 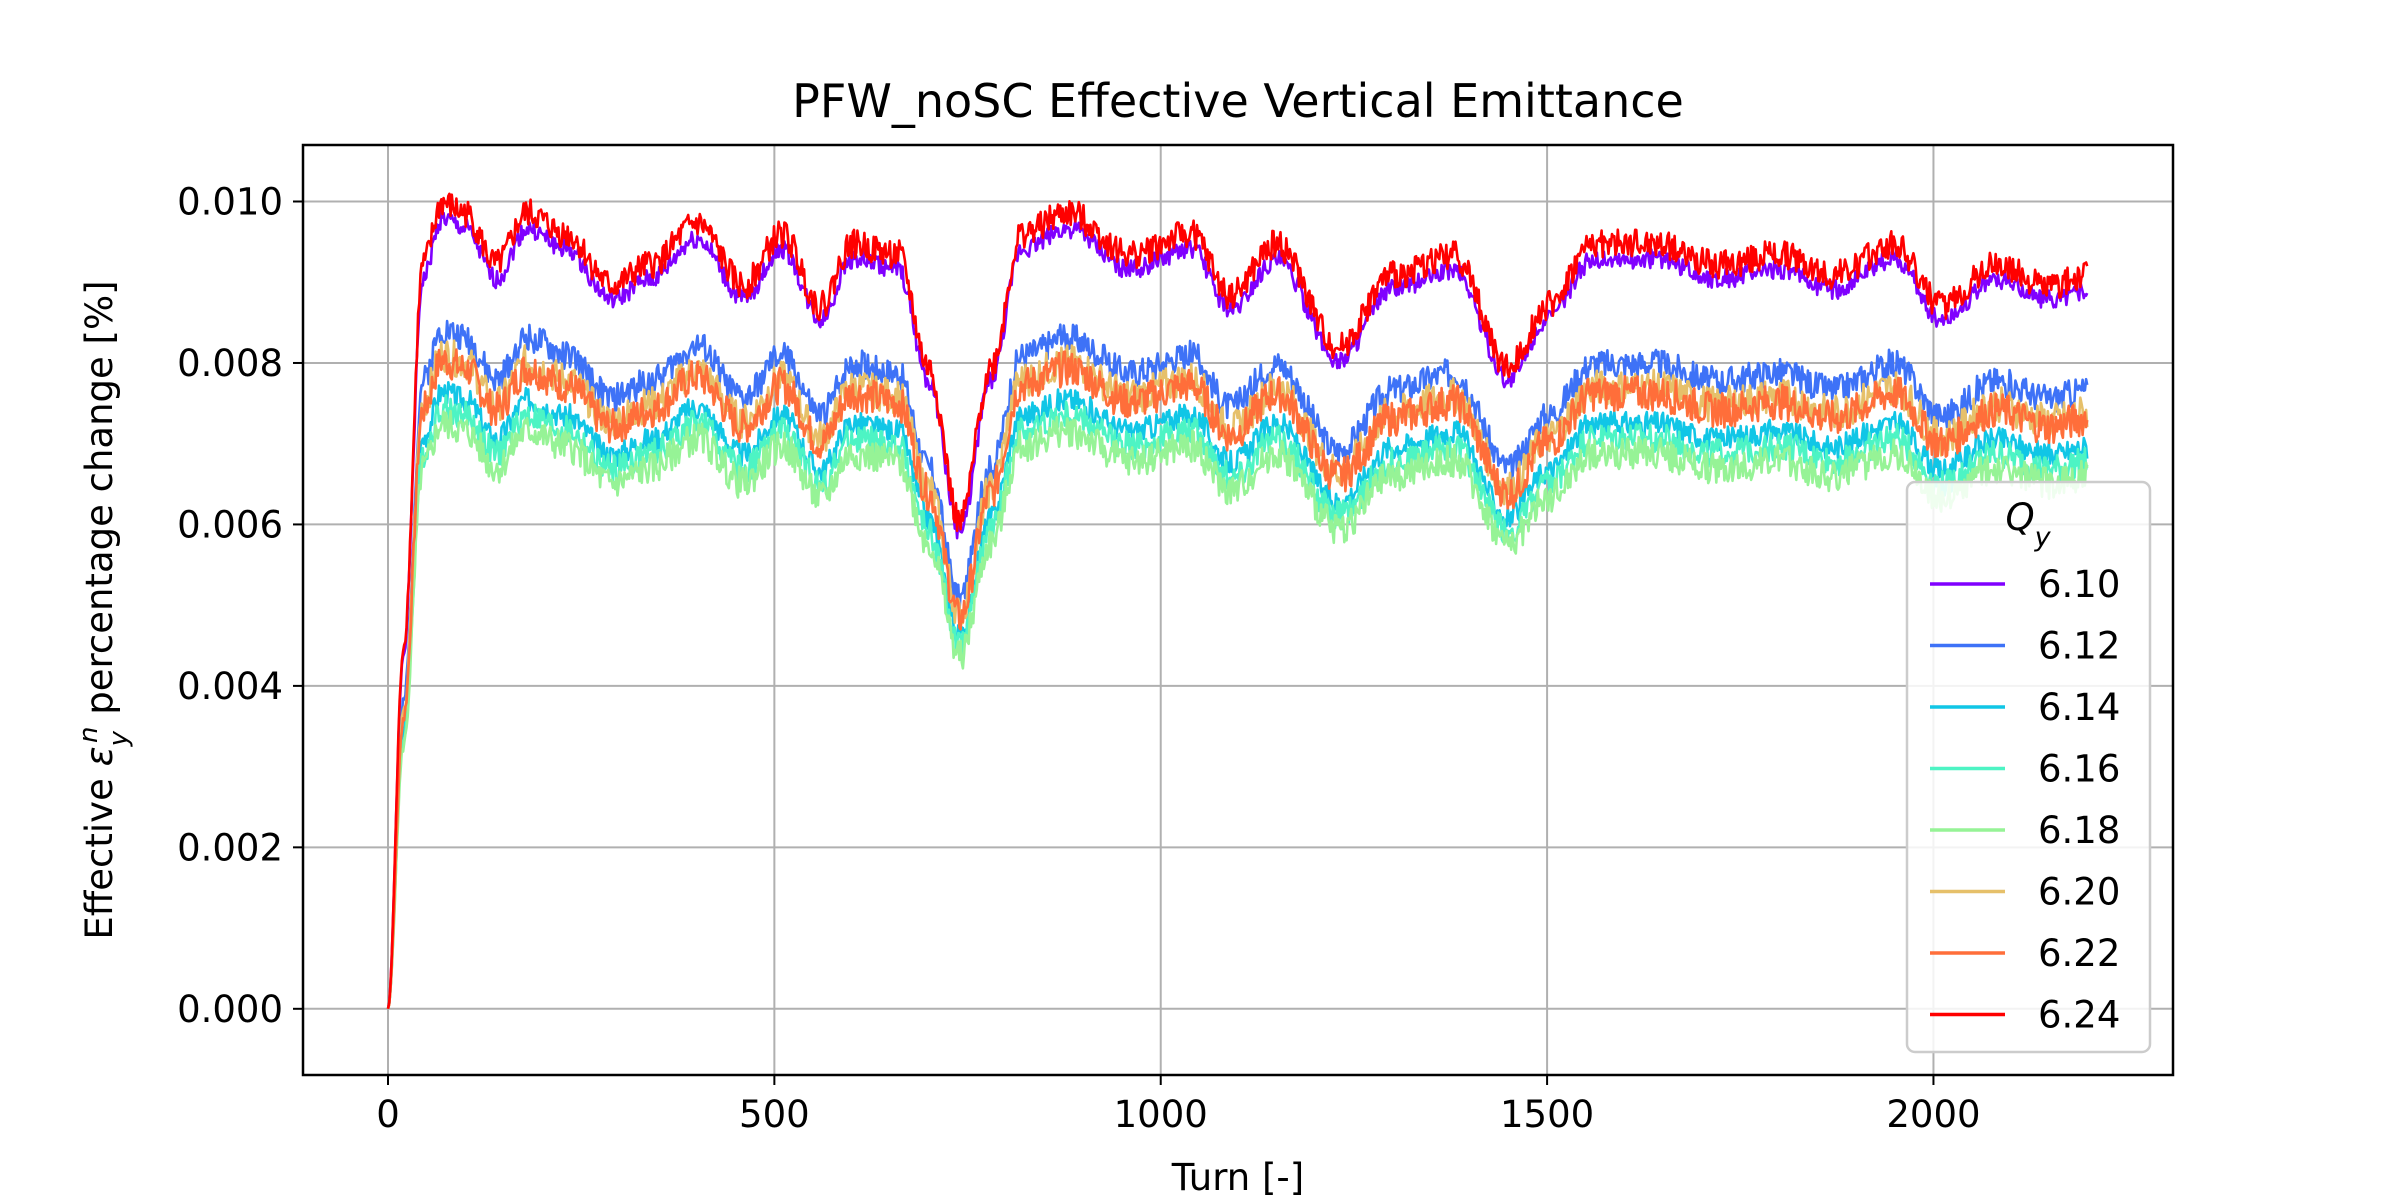 What do you see at coordinates (230, 363) in the screenshot?
I see `y-tick-label: 0.008` at bounding box center [230, 363].